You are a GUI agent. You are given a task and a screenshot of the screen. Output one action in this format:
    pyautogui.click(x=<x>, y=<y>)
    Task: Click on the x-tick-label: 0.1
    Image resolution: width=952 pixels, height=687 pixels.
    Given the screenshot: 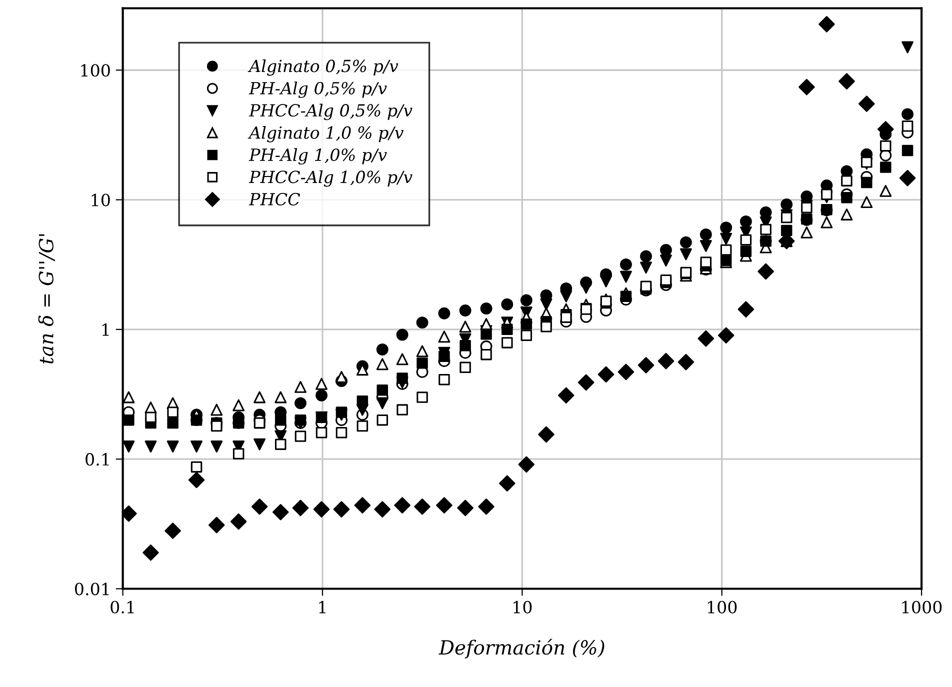 What is the action you would take?
    pyautogui.click(x=122, y=607)
    